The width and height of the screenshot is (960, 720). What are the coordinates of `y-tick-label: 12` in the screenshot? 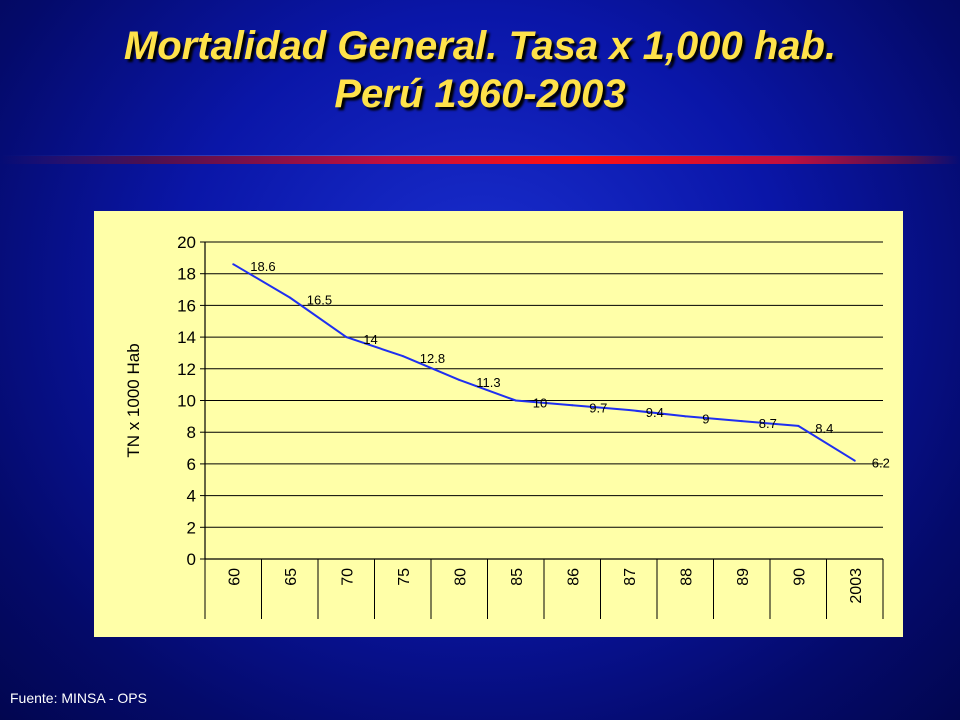 It's located at (186, 369).